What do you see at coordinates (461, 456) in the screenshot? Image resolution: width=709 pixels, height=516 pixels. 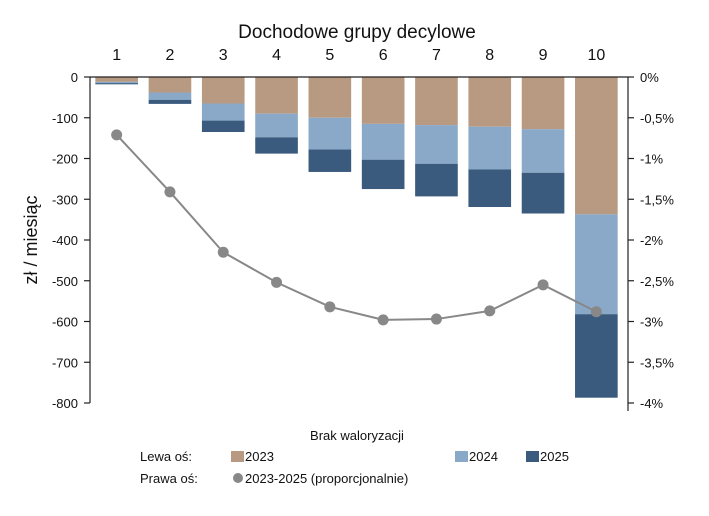 I see `legend-swatch-2024` at bounding box center [461, 456].